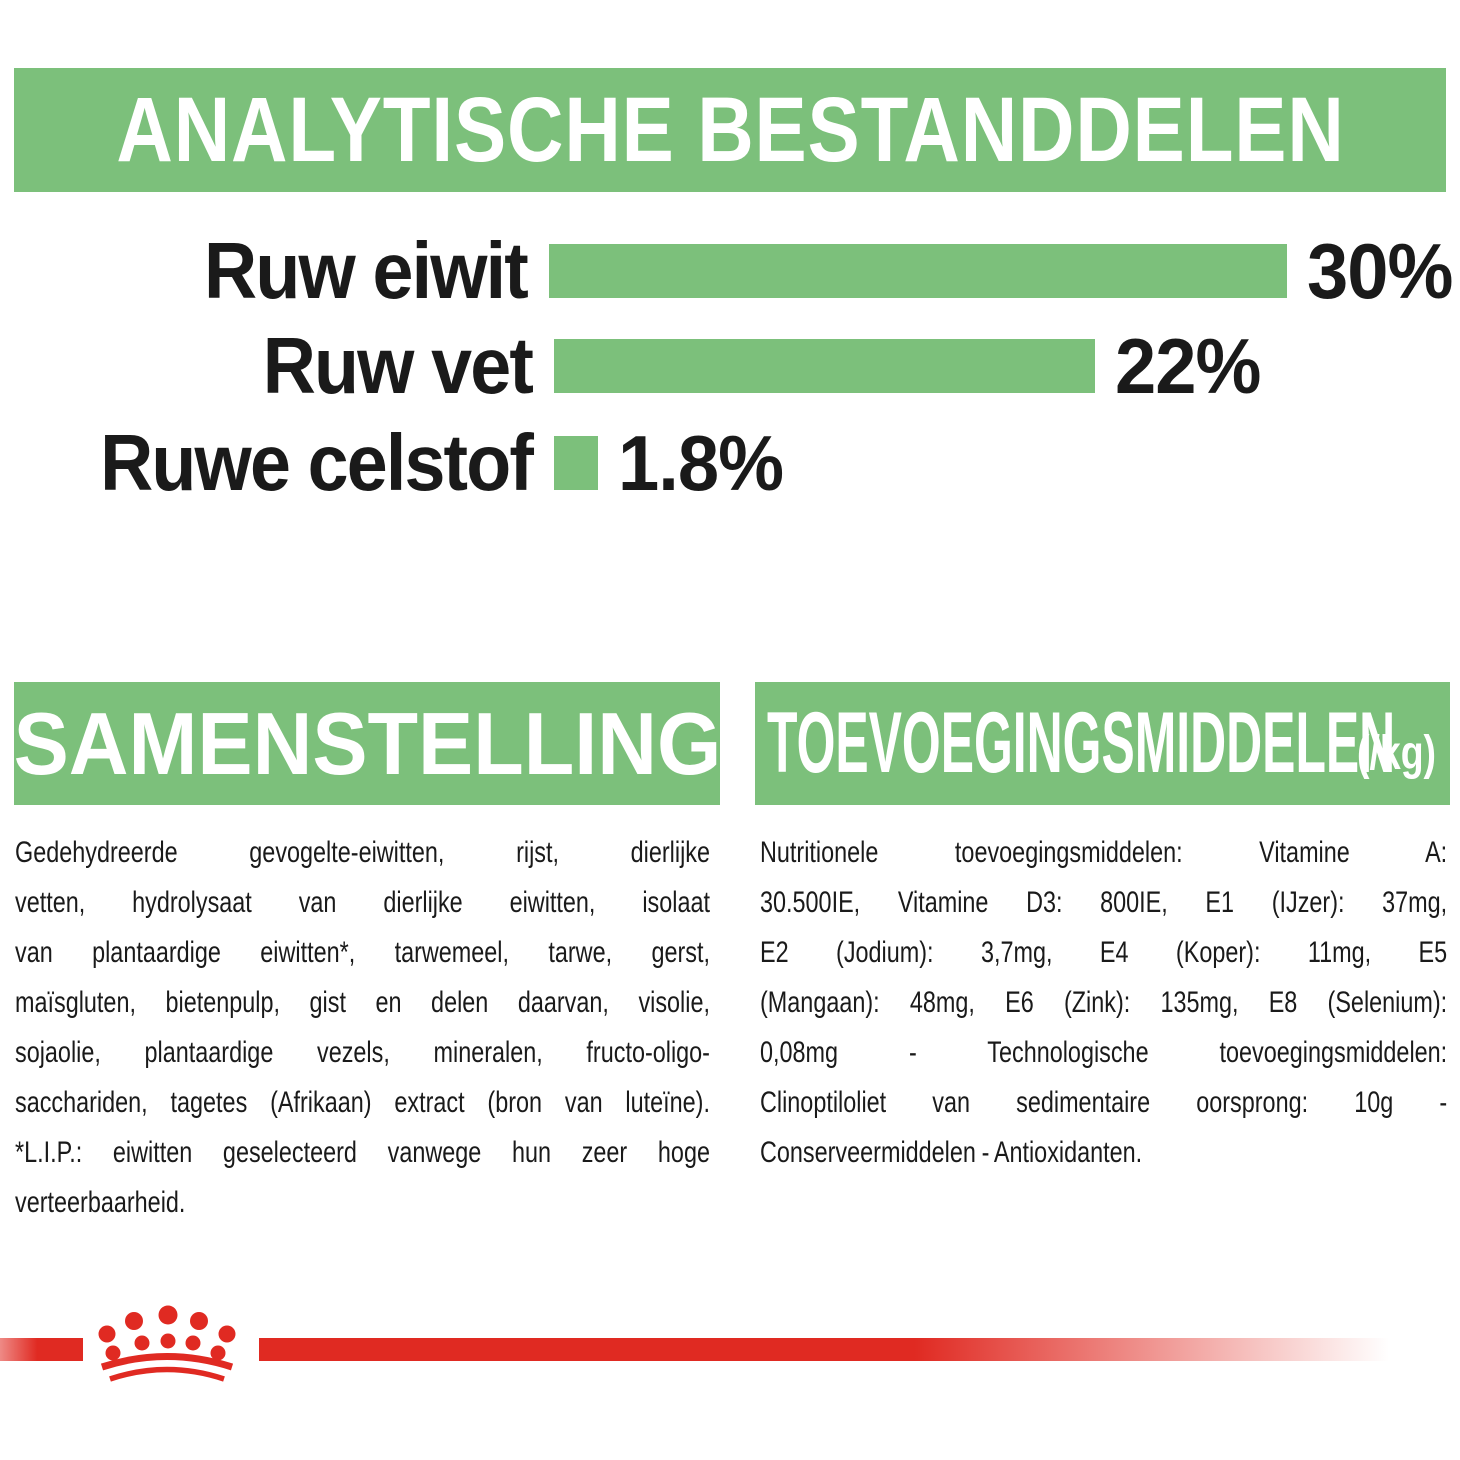 Image resolution: width=1460 pixels, height=1460 pixels. Describe the element at coordinates (1379, 270) in the screenshot. I see `chart-value-label: 30%` at that location.